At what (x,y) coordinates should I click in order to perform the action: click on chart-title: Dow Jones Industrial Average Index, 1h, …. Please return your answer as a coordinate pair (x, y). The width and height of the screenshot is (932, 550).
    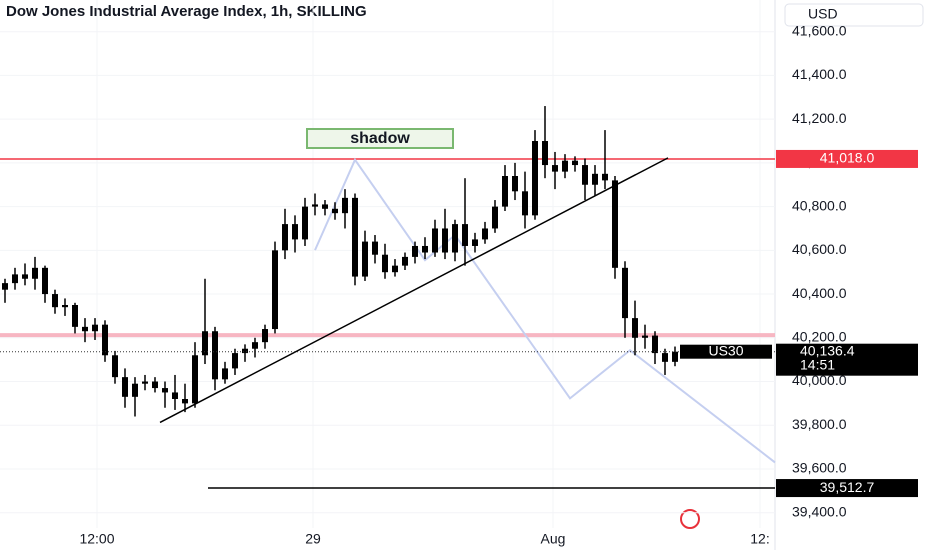
    Looking at the image, I should click on (186, 11).